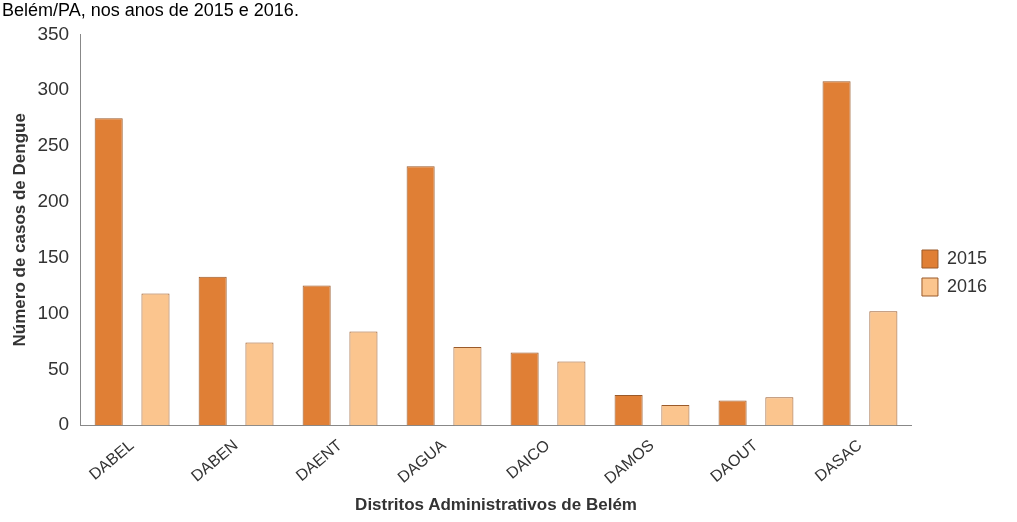  What do you see at coordinates (53, 312) in the screenshot?
I see `y-tick-label: 100` at bounding box center [53, 312].